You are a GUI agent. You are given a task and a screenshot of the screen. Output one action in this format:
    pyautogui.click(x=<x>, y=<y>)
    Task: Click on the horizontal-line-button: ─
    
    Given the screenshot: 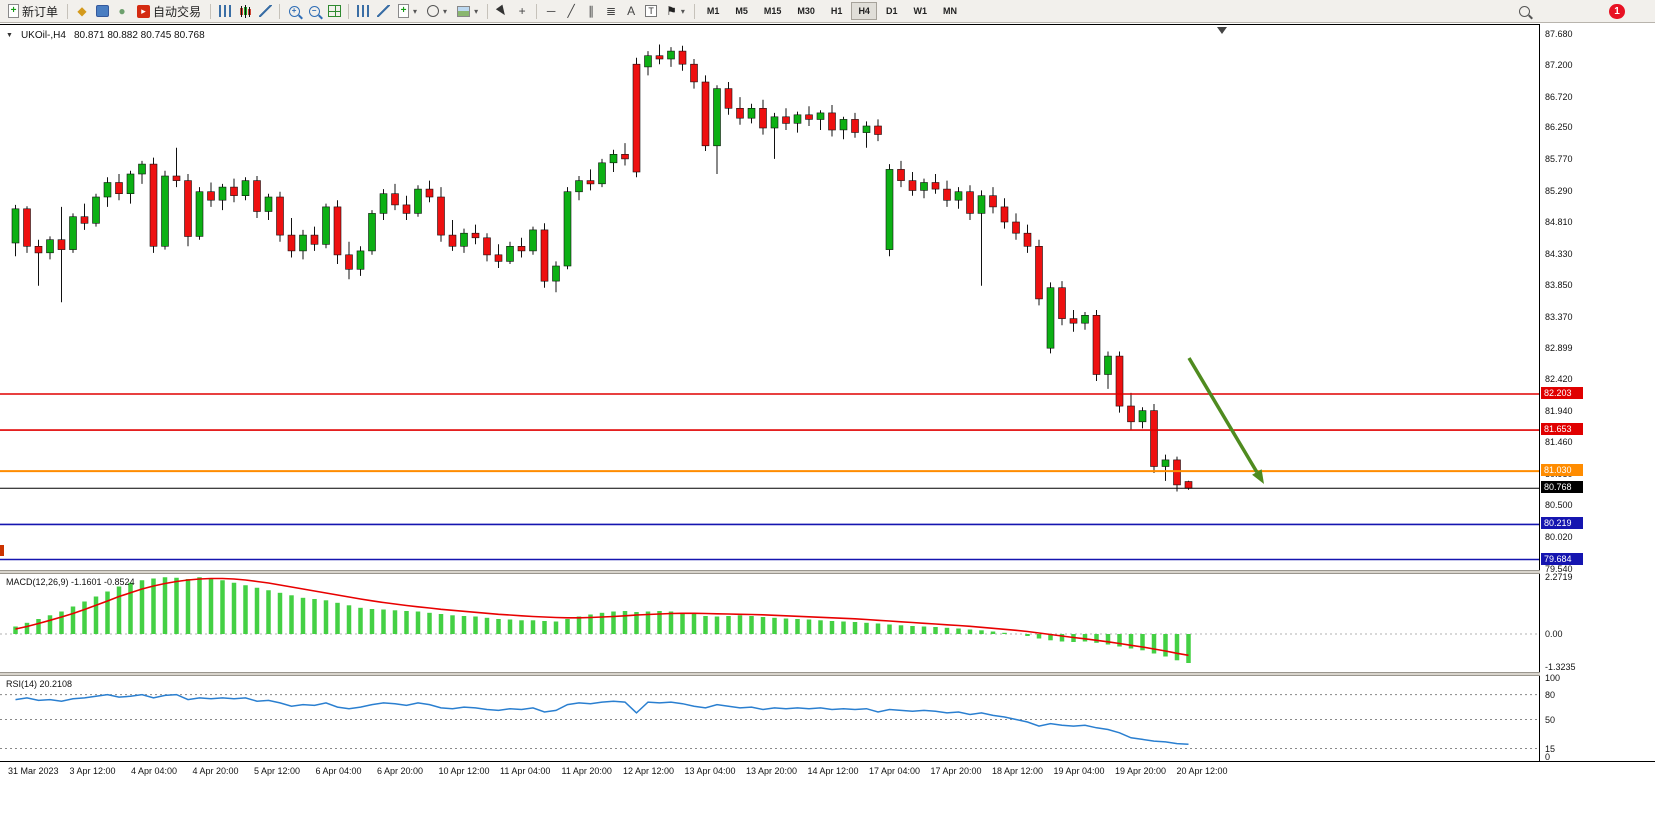 What is the action you would take?
    pyautogui.click(x=551, y=11)
    